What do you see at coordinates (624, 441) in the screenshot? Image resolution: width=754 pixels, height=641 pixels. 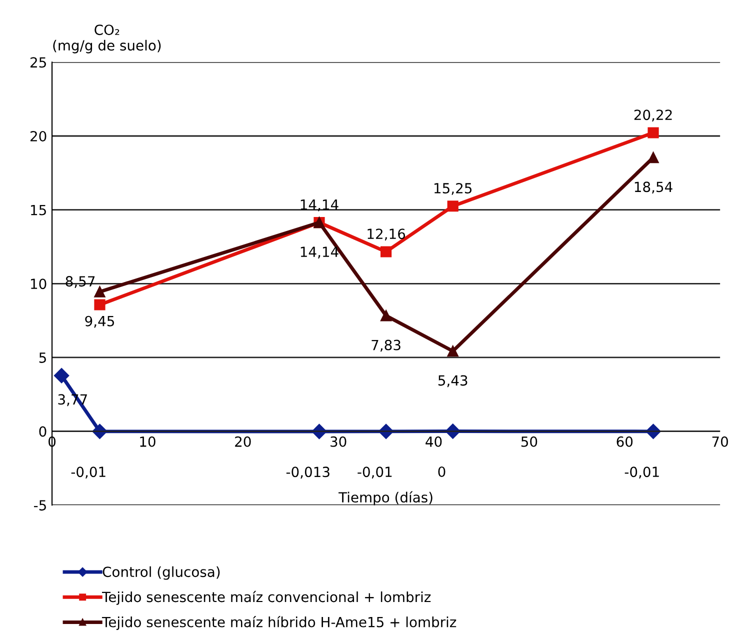 I see `x-tick-label: 60` at bounding box center [624, 441].